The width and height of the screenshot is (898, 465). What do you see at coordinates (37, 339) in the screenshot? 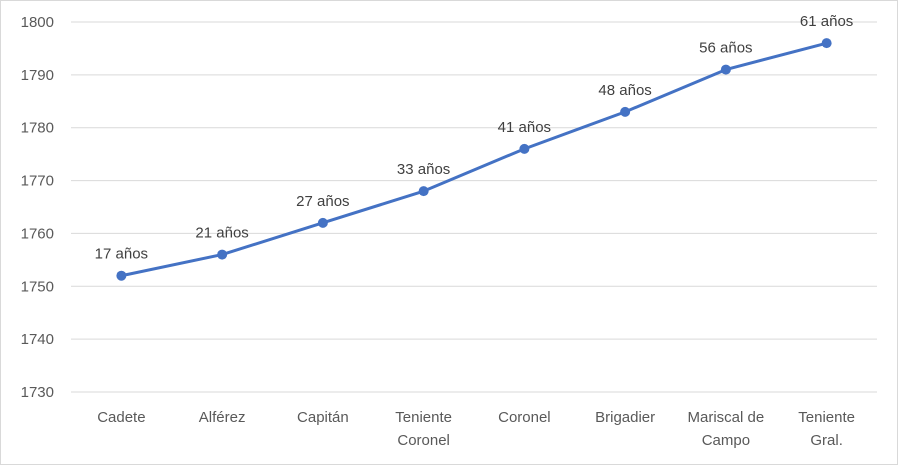
I see `y-tick-label: 1740` at bounding box center [37, 339].